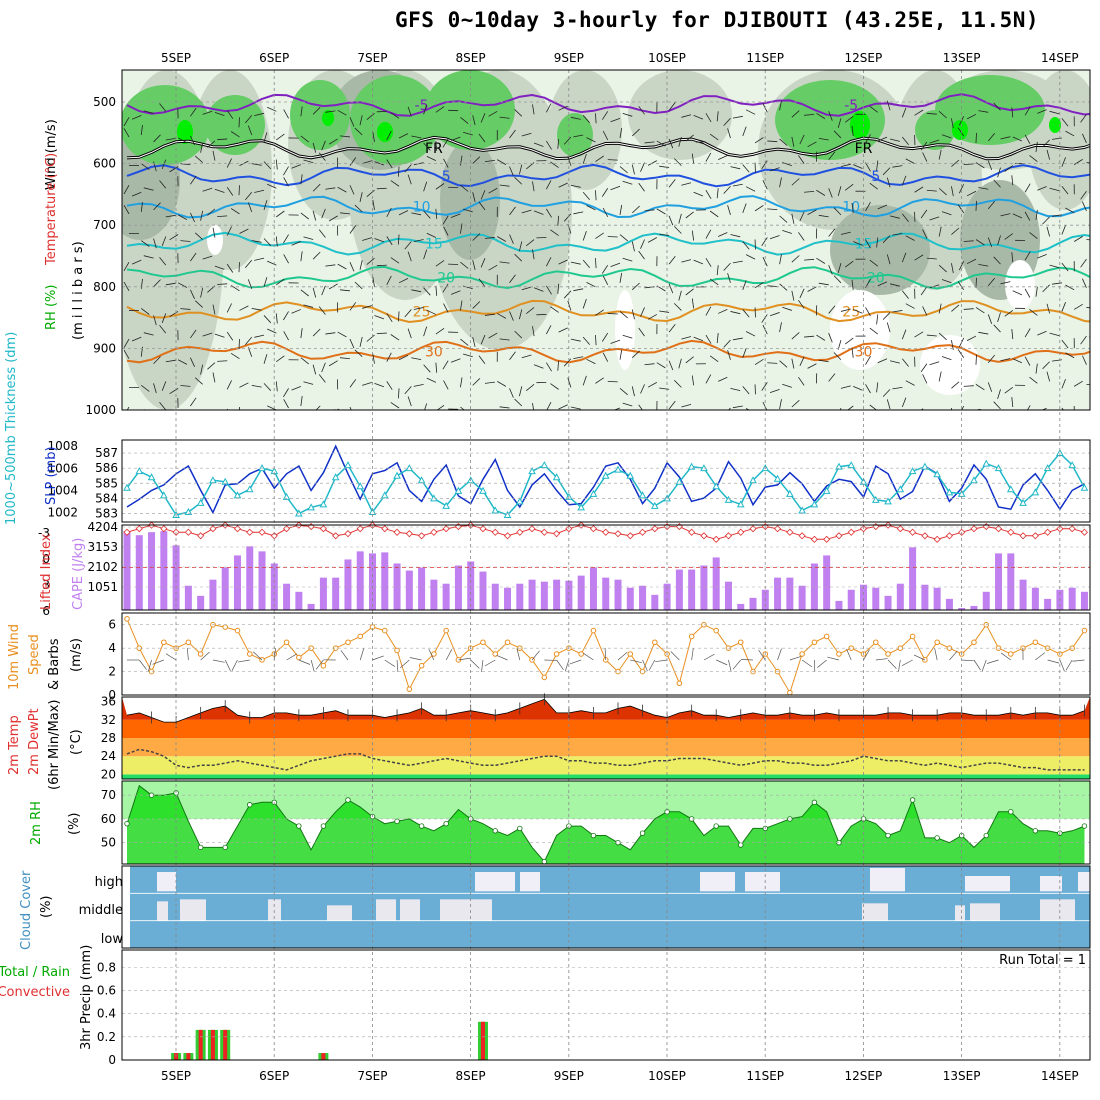  What do you see at coordinates (54, 664) in the screenshot?
I see `wind10-label-3: & Barbs` at bounding box center [54, 664].